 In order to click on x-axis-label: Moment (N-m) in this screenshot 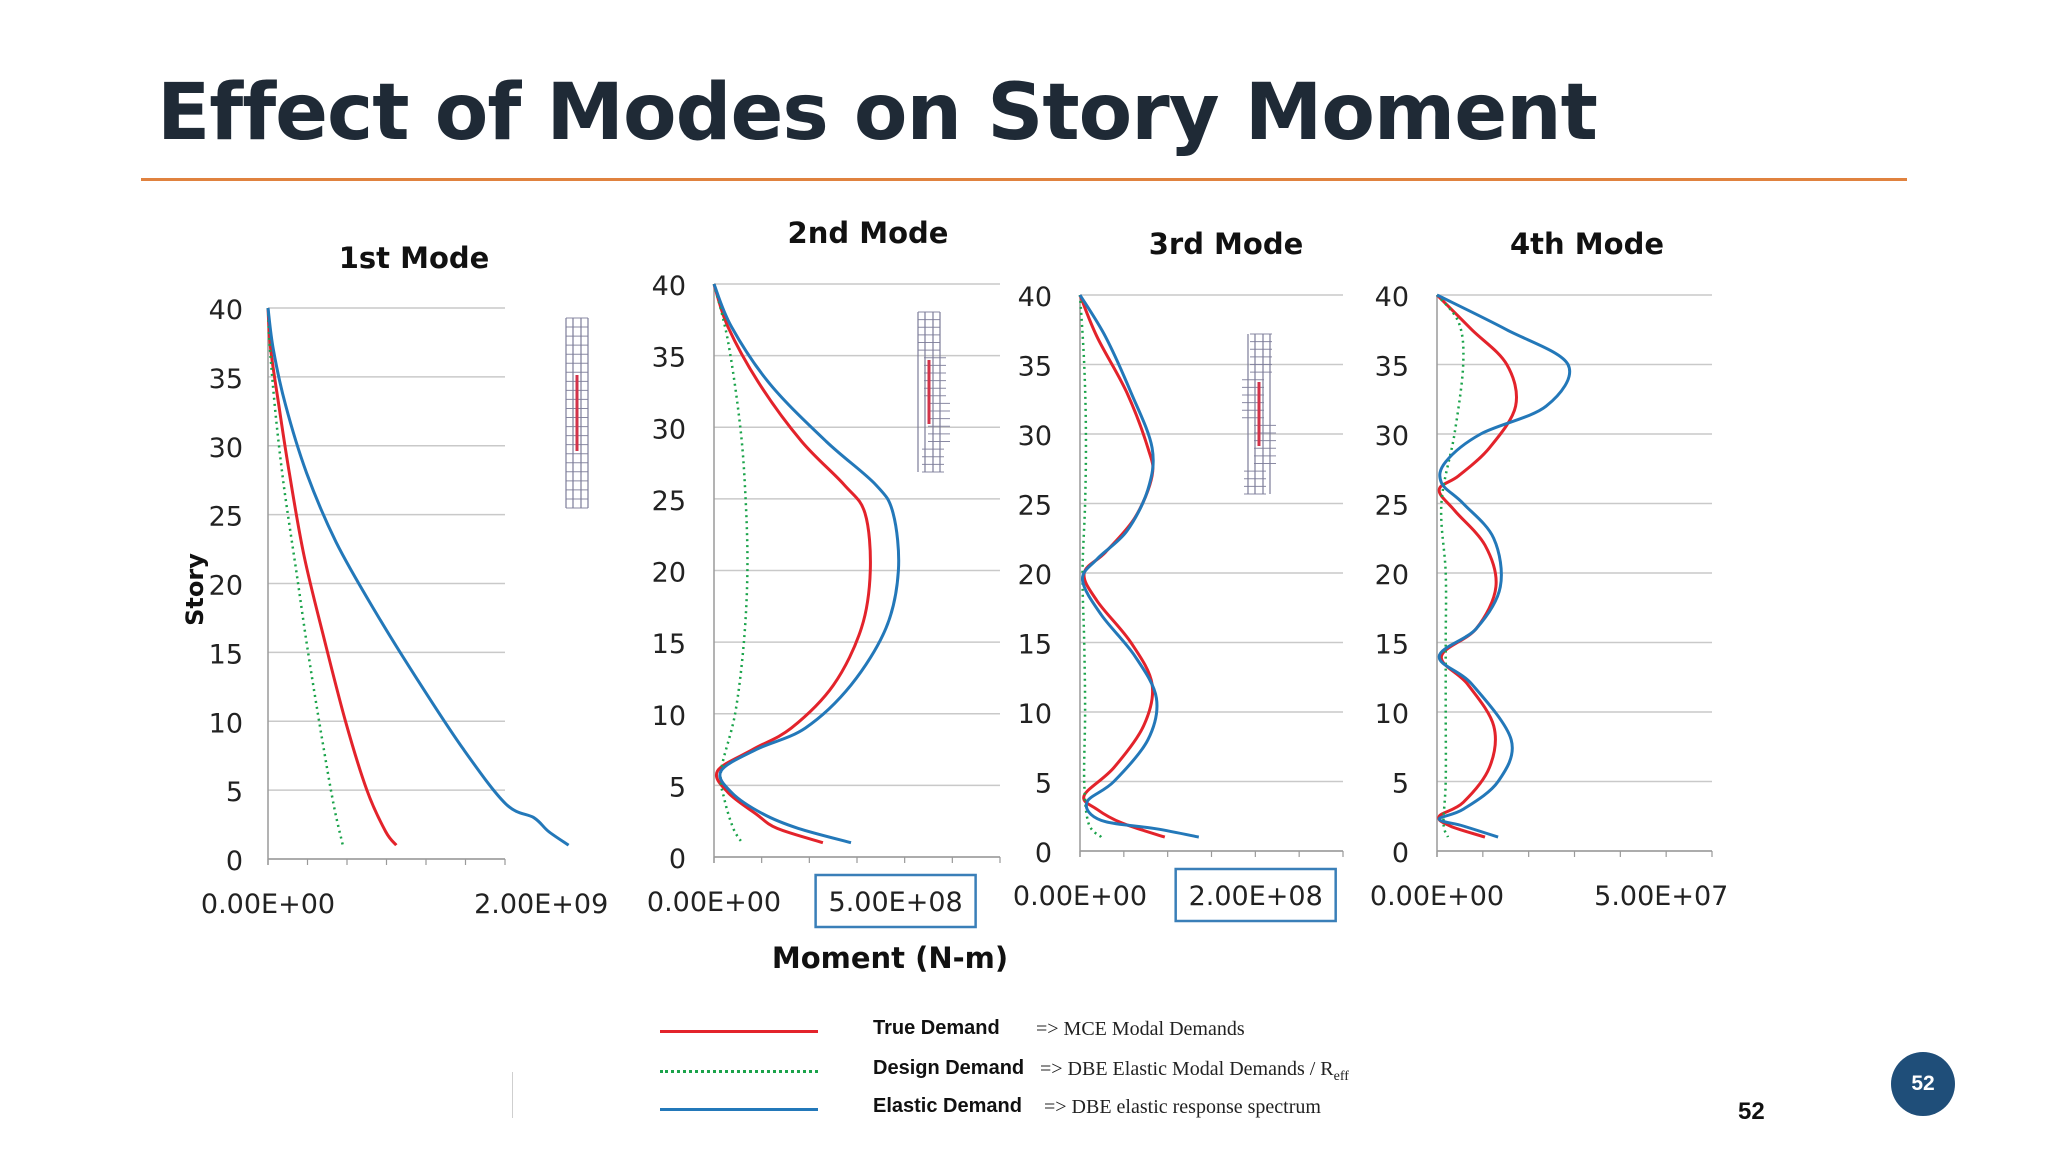, I will do `click(890, 958)`.